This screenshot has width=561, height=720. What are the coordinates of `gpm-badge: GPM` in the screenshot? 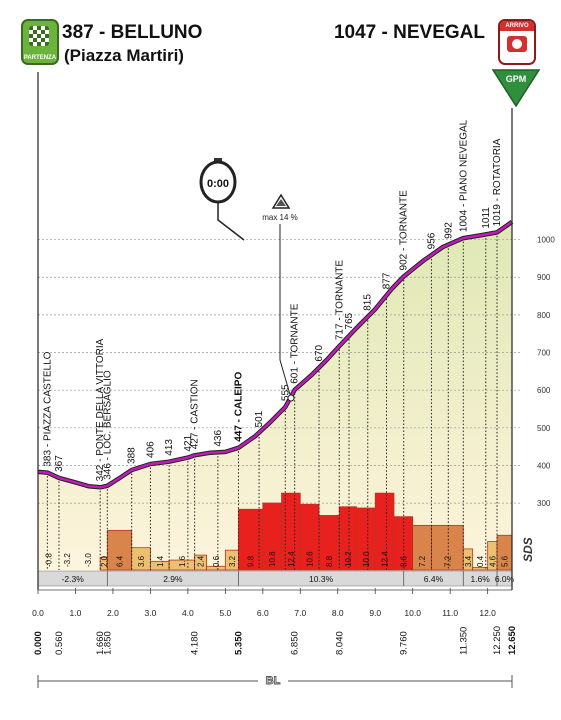 It's located at (516, 88).